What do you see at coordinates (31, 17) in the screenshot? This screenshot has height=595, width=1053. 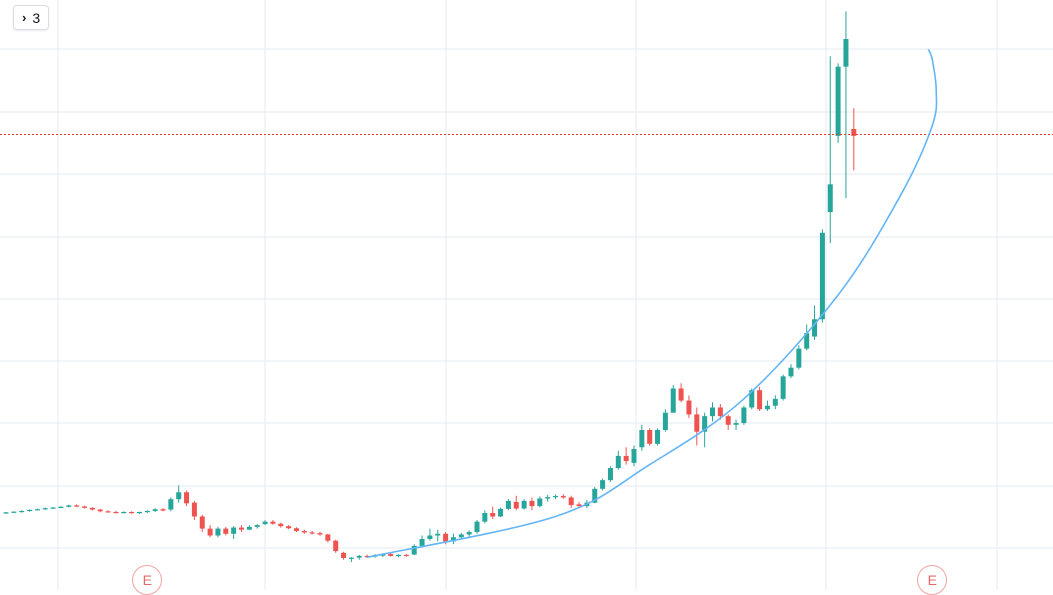 I see `collapse-indicators-button: › 3` at bounding box center [31, 17].